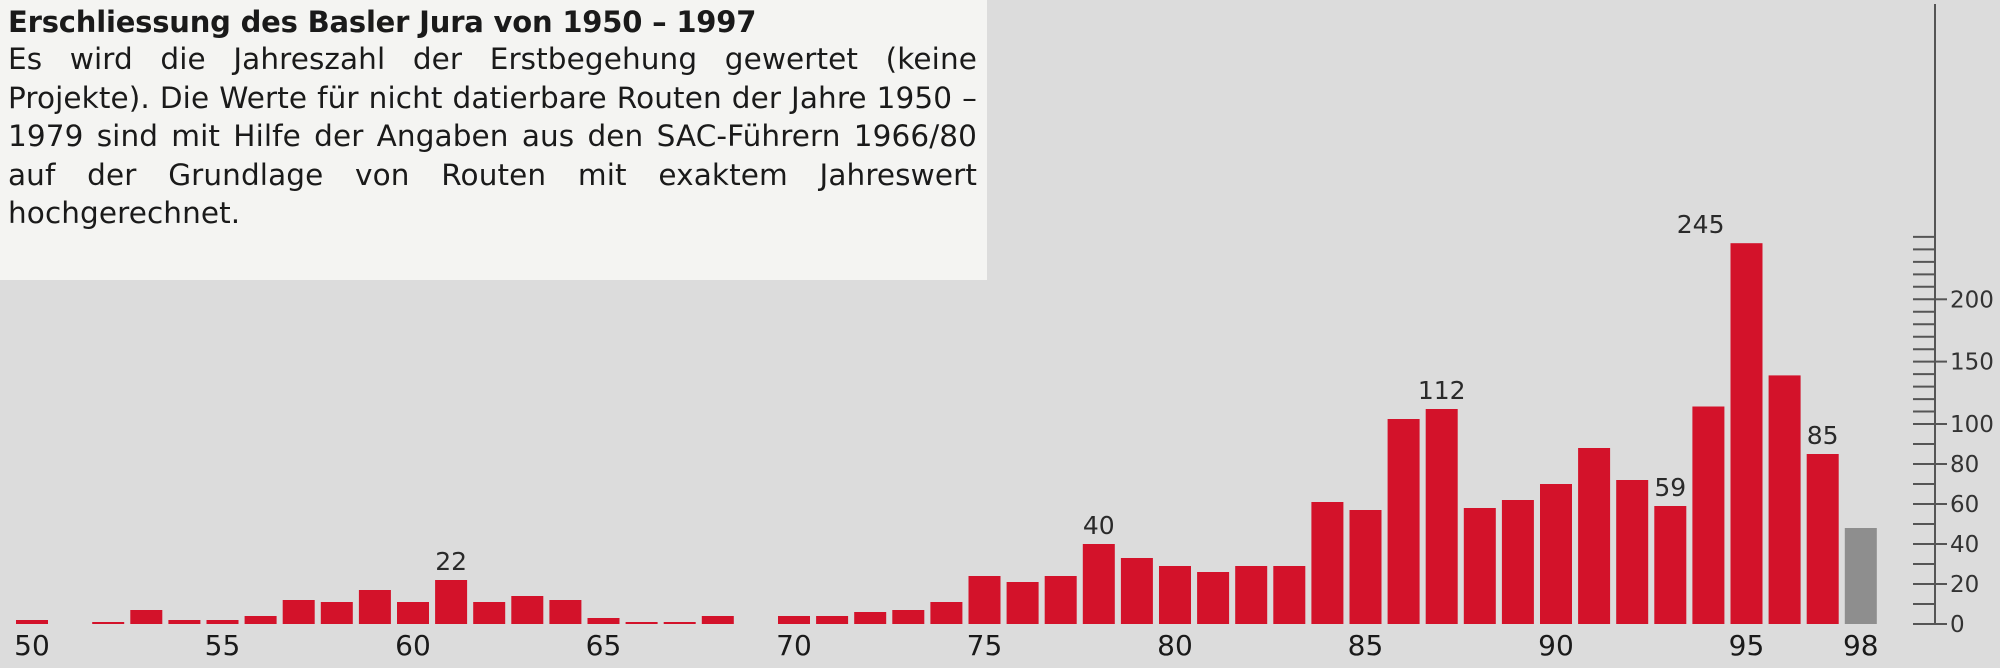 The width and height of the screenshot is (2000, 668). I want to click on bar-1989, so click(1517, 562).